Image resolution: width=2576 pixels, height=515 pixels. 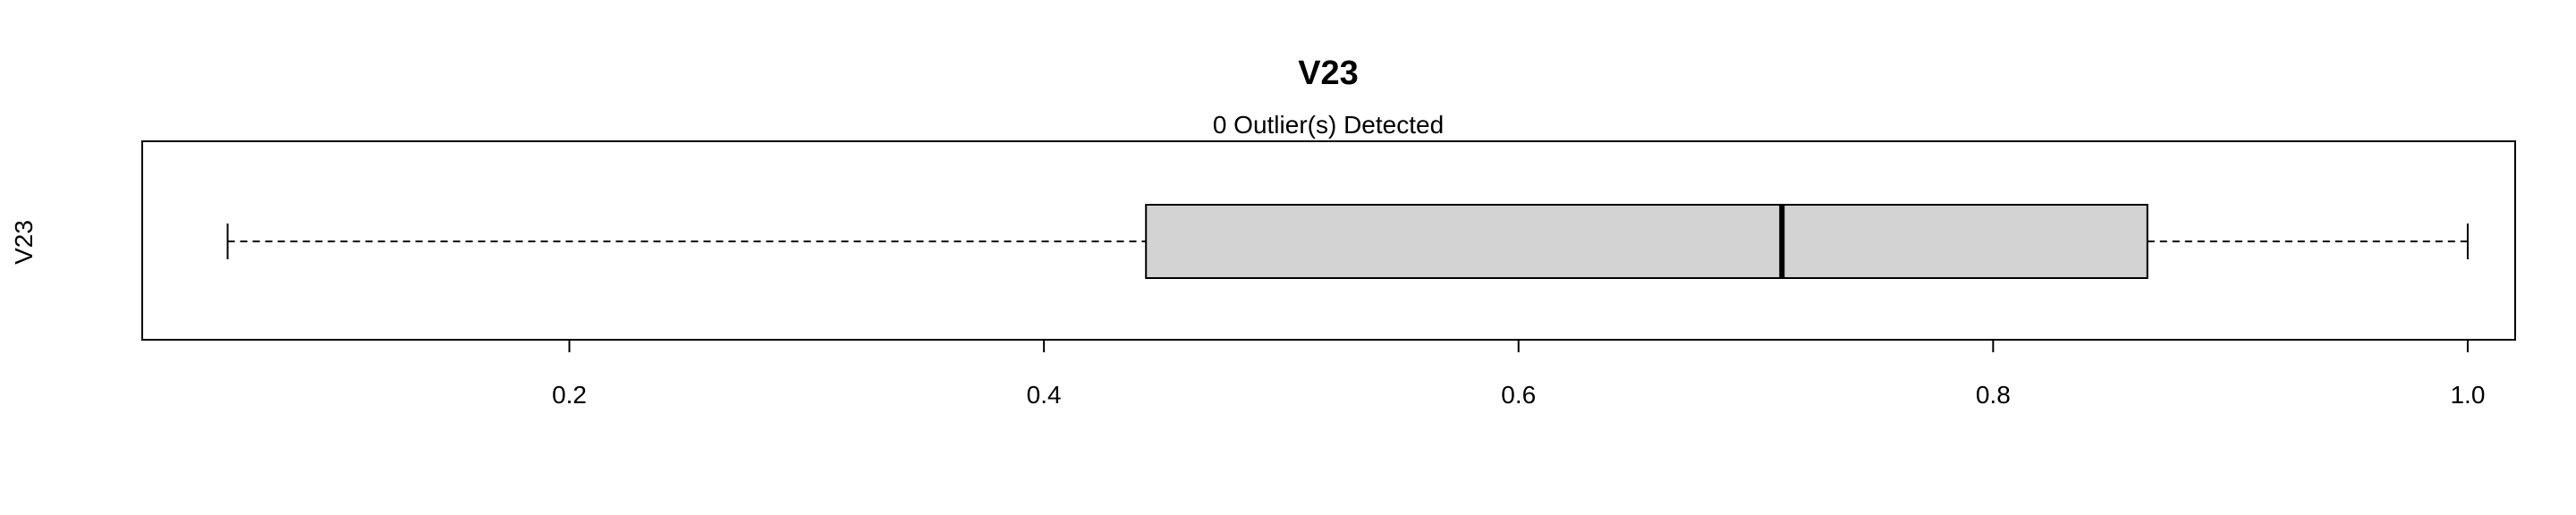 What do you see at coordinates (1993, 395) in the screenshot?
I see `x-tick-label: 0.8` at bounding box center [1993, 395].